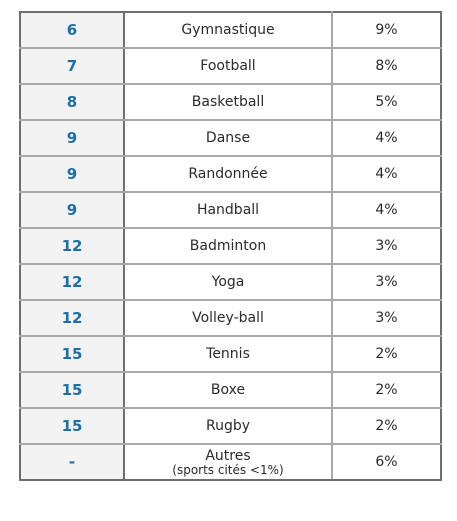 This screenshot has width=457, height=521. Describe the element at coordinates (386, 66) in the screenshot. I see `percentage-cell: 8%` at that location.